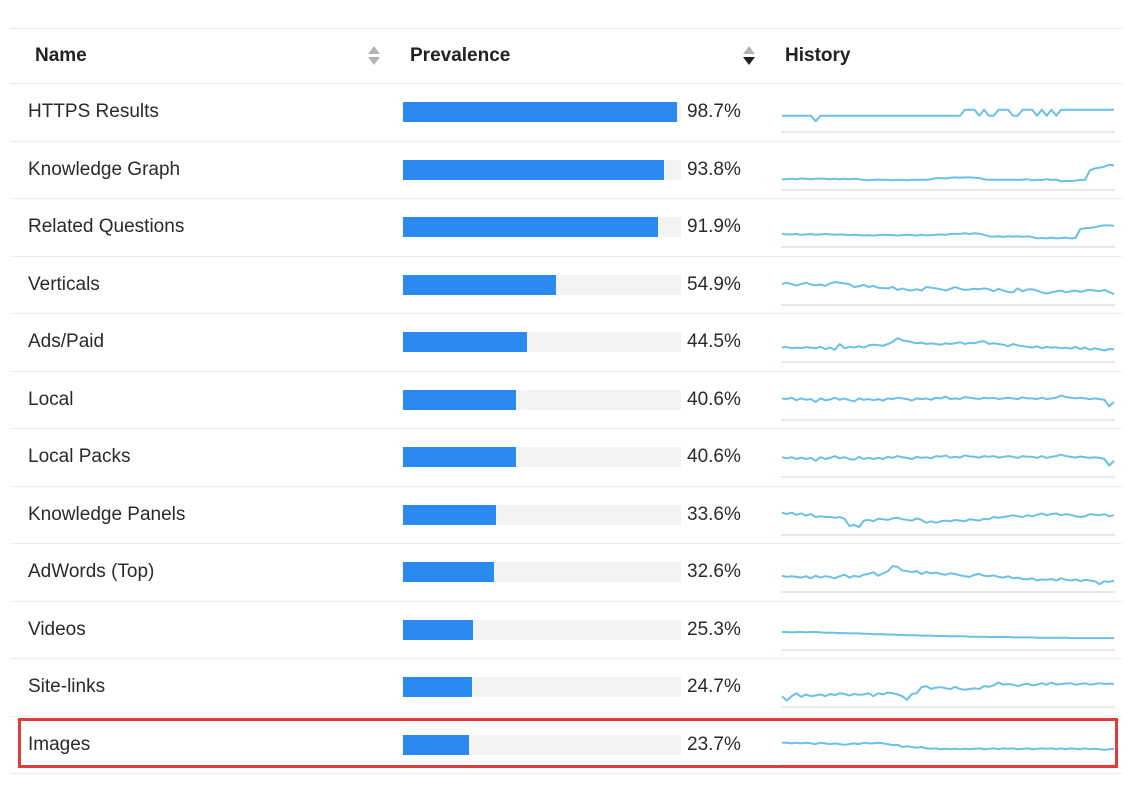 The image size is (1144, 794). I want to click on prevalence-value: 24.7%, so click(714, 687).